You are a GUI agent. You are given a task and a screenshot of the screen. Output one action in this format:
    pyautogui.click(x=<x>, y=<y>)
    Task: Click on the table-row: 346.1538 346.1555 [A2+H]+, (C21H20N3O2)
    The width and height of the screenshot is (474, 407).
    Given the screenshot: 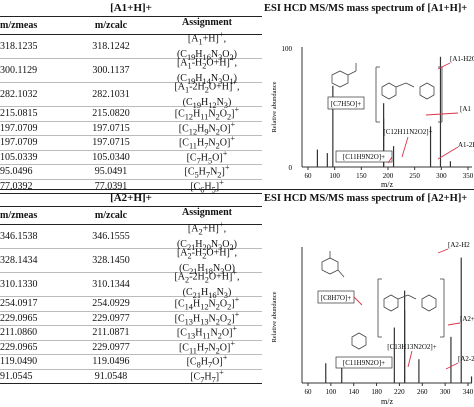 What is the action you would take?
    pyautogui.click(x=131, y=236)
    